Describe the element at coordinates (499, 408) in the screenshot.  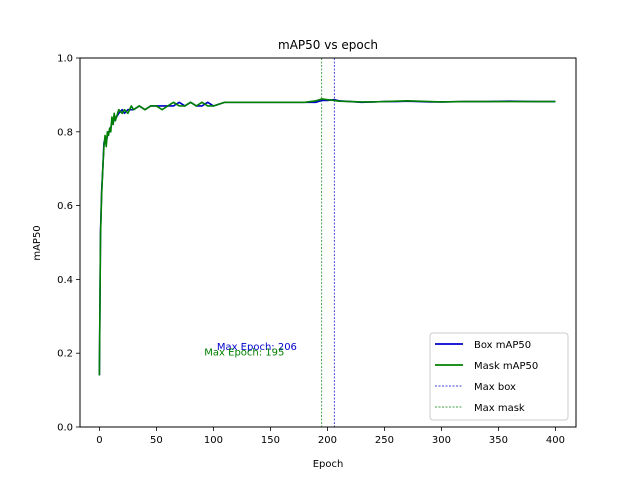
I see `legend-label-max-mask: Max mask` at that location.